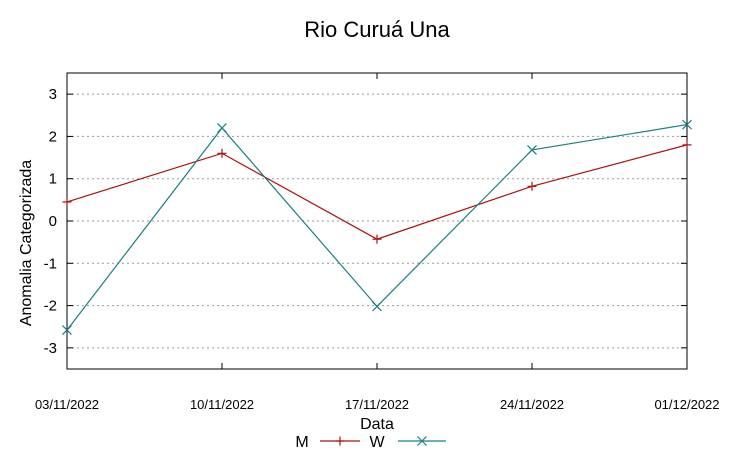 This screenshot has width=752, height=459. What do you see at coordinates (377, 442) in the screenshot?
I see `legend-label-w: W` at bounding box center [377, 442].